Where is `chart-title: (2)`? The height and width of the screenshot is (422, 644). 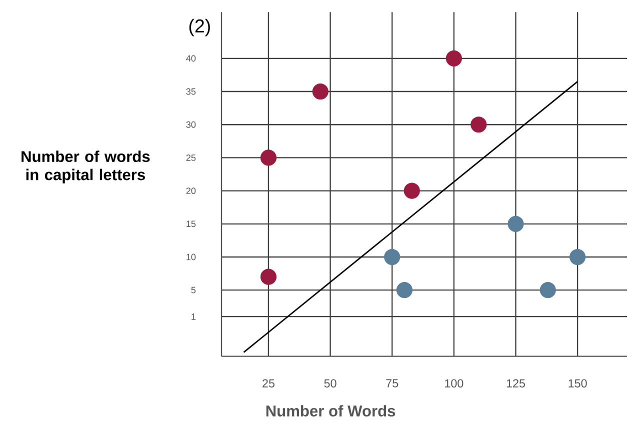 chart-title: (2) is located at coordinates (199, 28).